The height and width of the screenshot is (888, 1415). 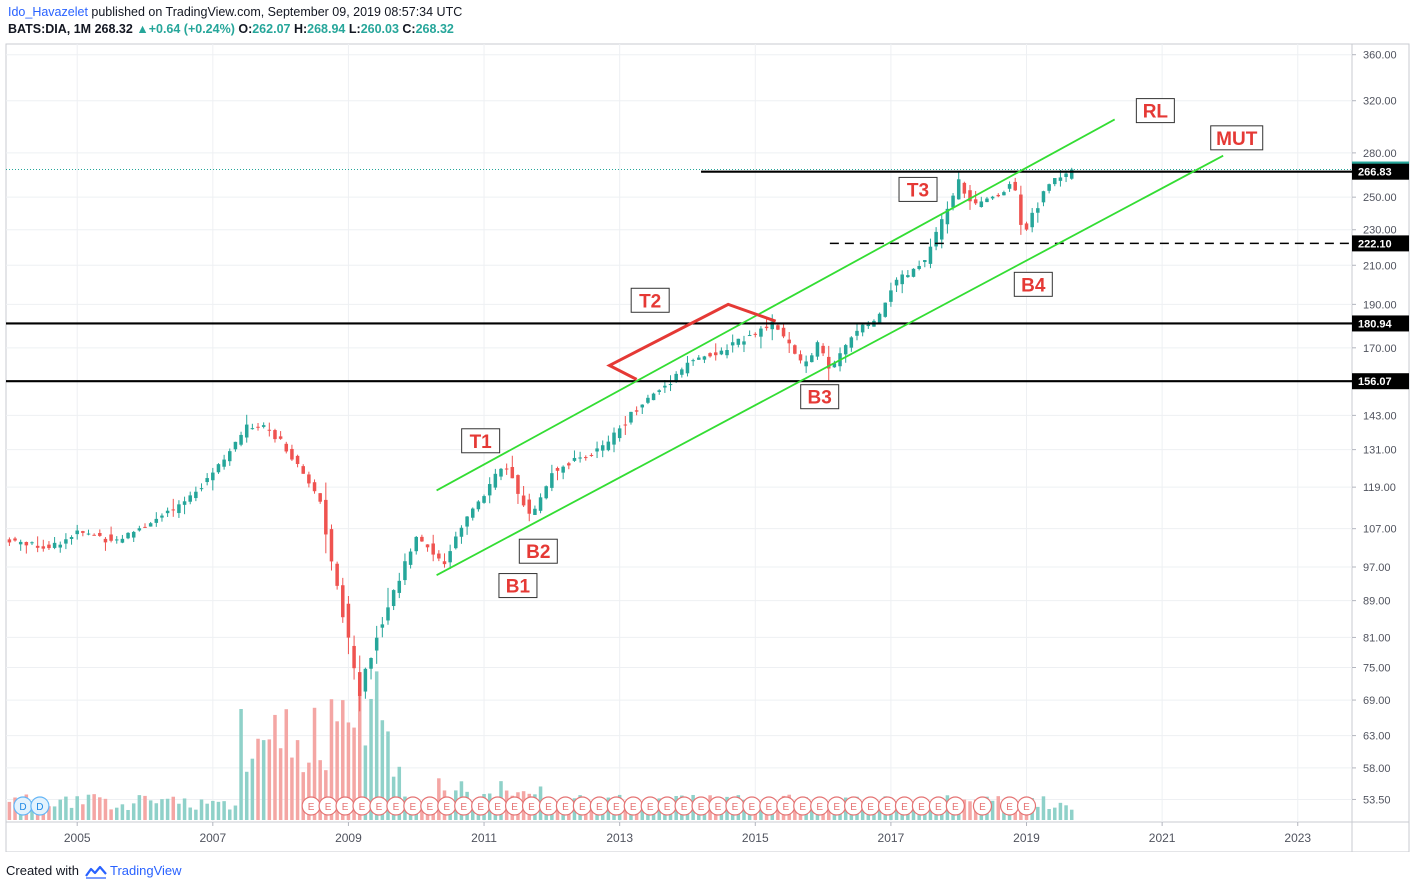 What do you see at coordinates (48, 12) in the screenshot?
I see `author-name: Ido_Havazelet` at bounding box center [48, 12].